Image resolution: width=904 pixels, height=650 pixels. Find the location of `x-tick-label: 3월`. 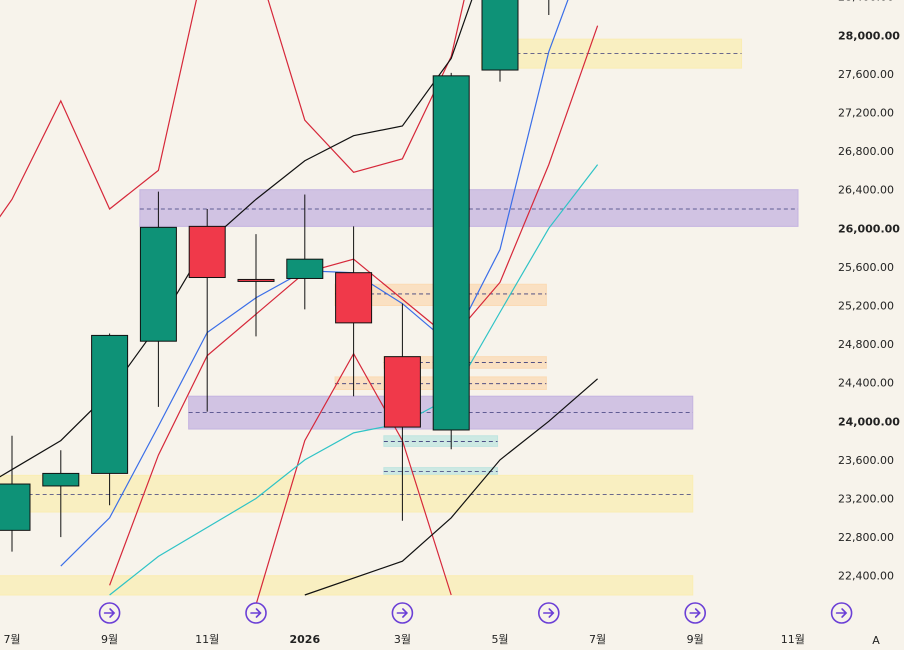

x-tick-label: 3월 is located at coordinates (402, 639).